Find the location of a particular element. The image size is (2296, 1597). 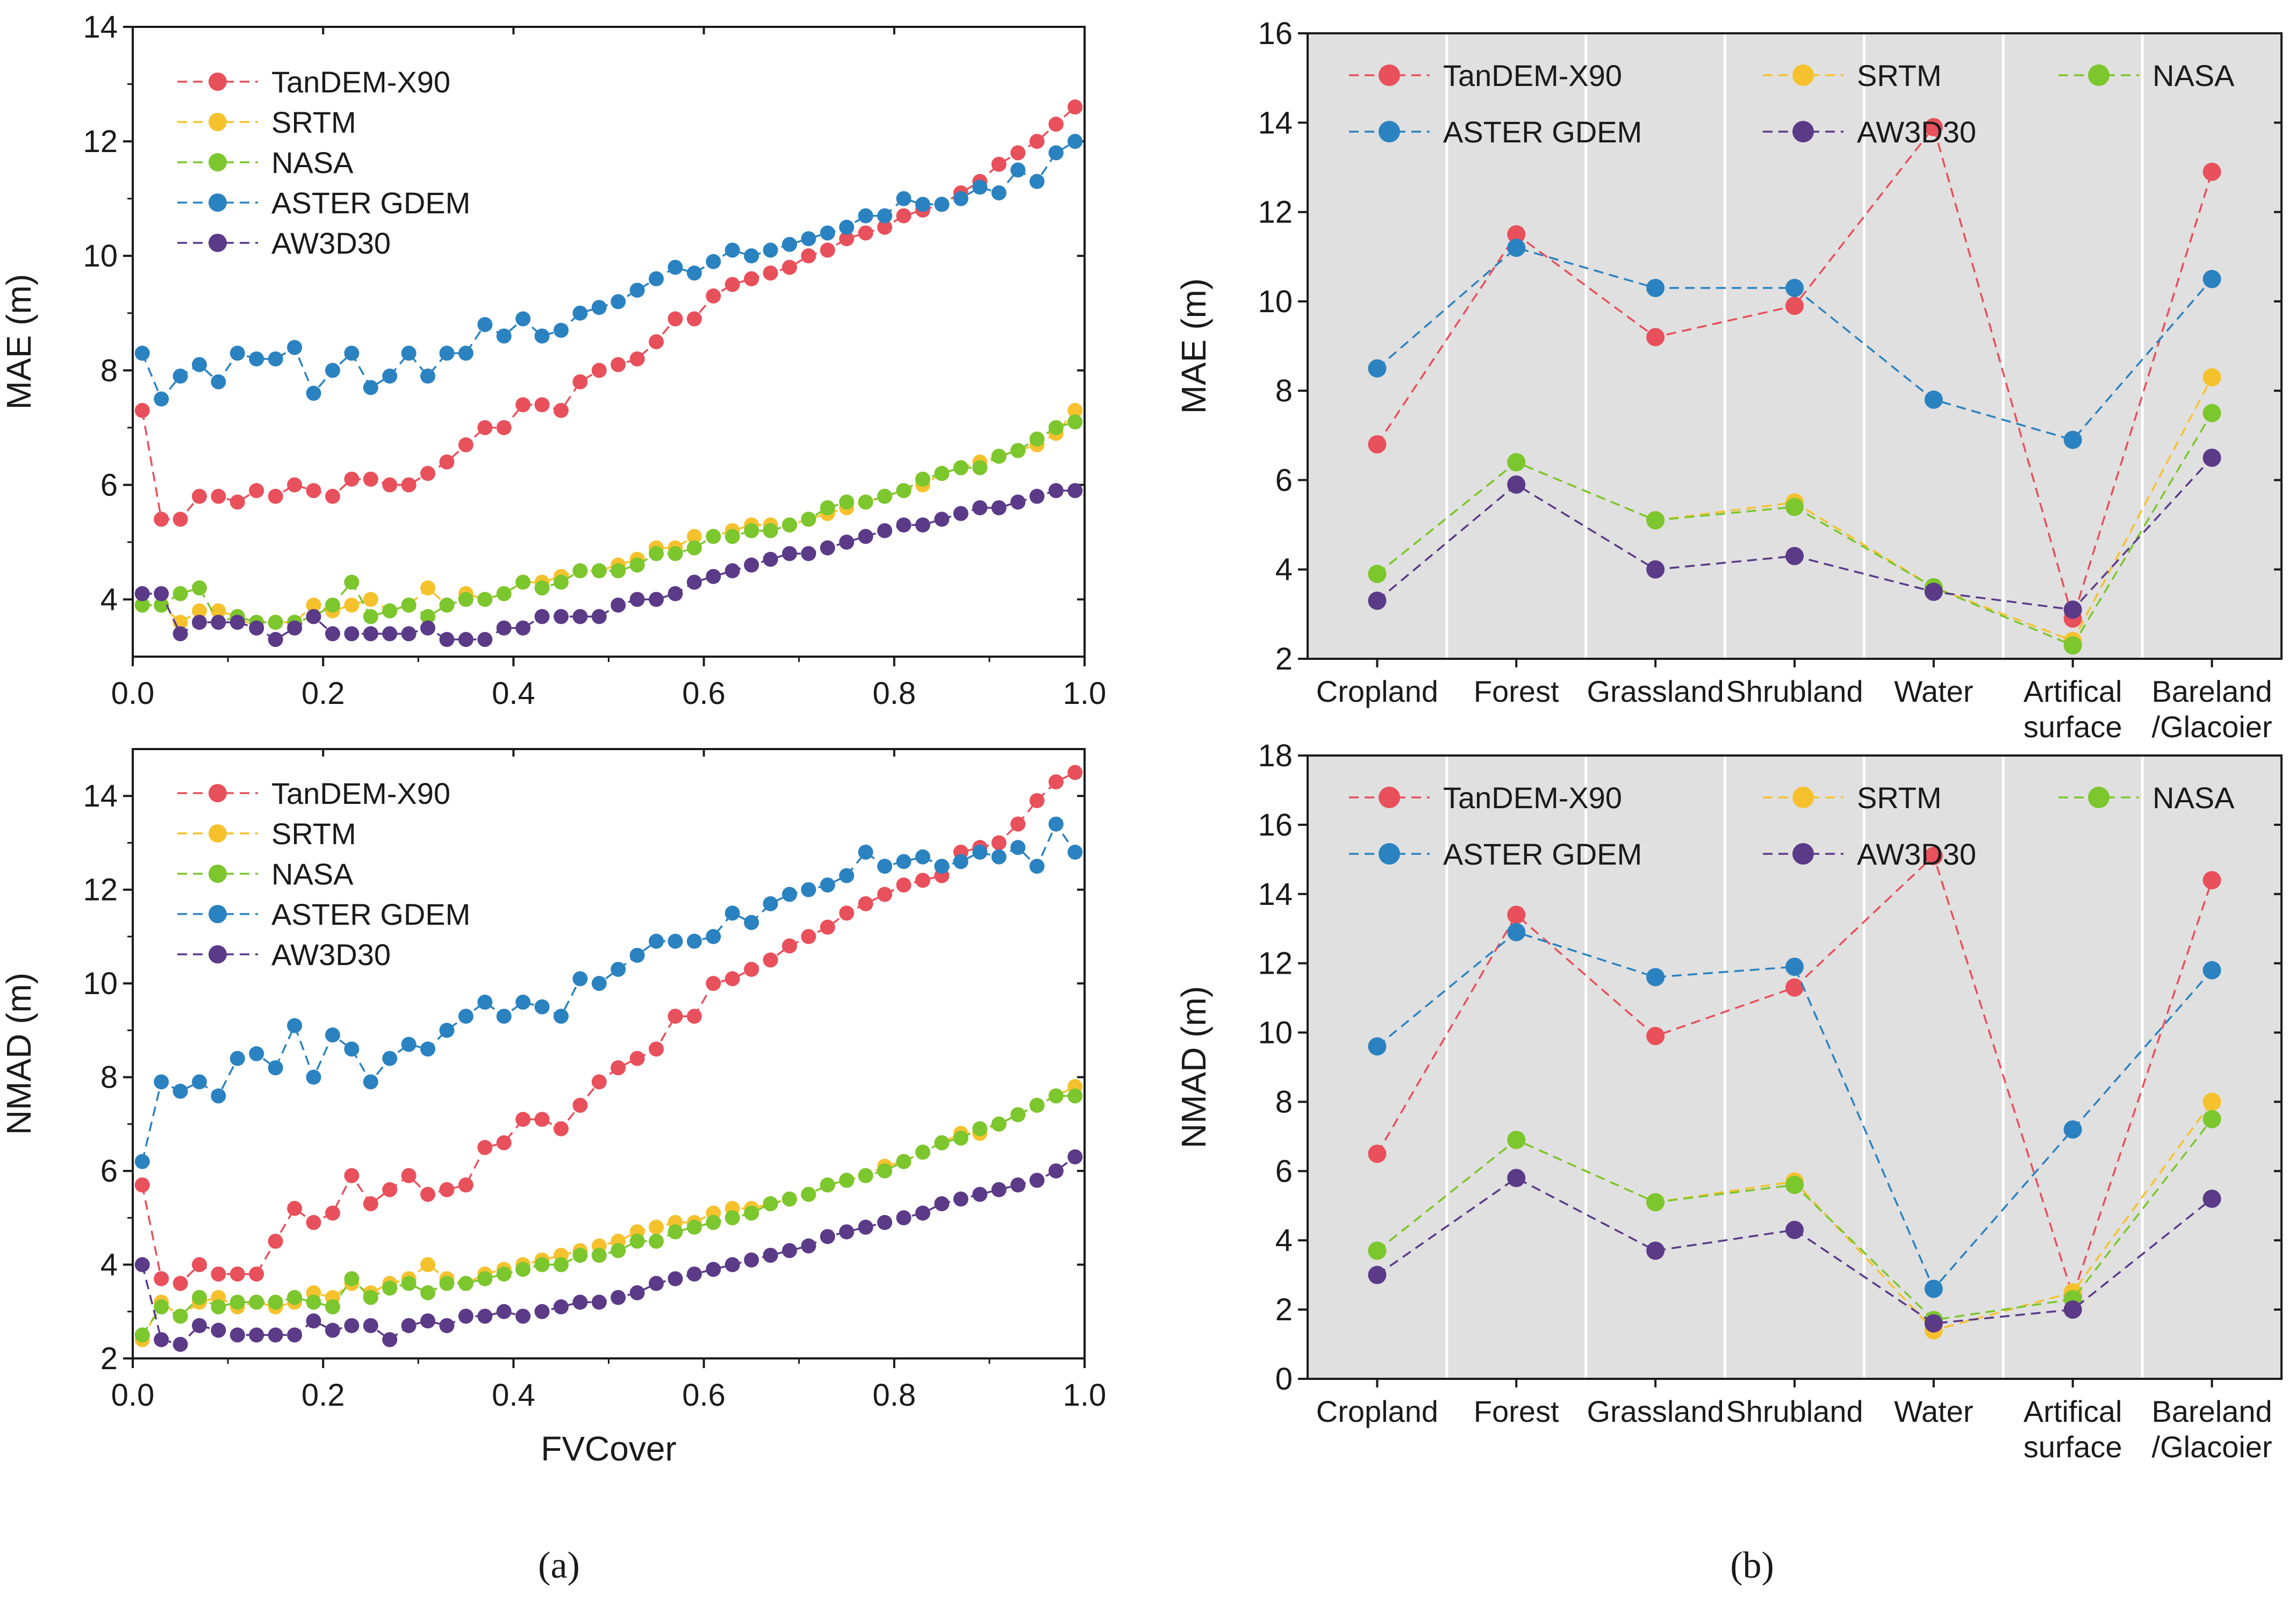

y-axis-label: MAE (m) is located at coordinates (19, 341).